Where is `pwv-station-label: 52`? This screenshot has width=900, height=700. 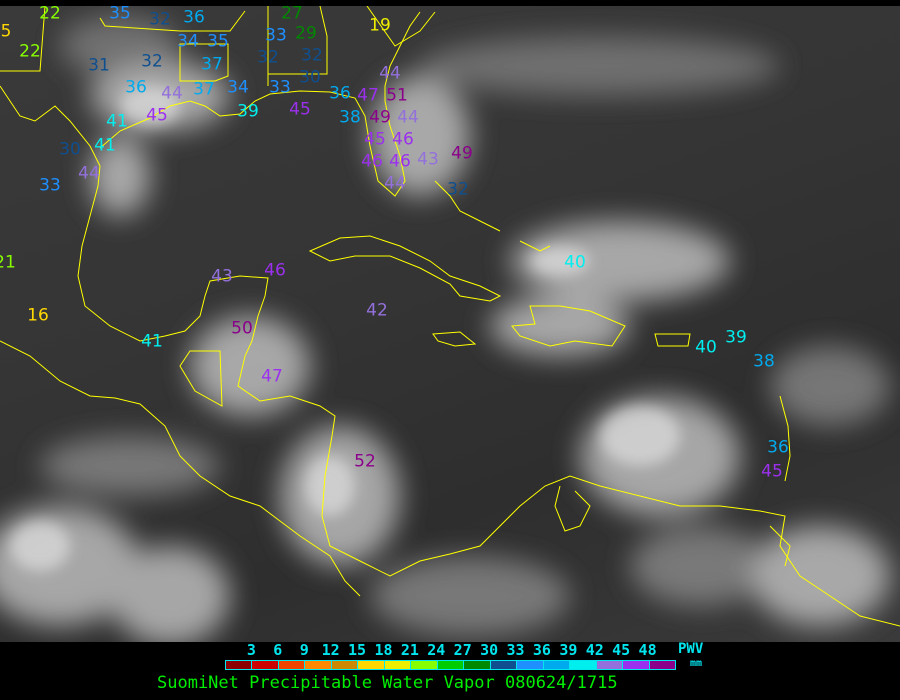
pwv-station-label: 52 is located at coordinates (365, 461).